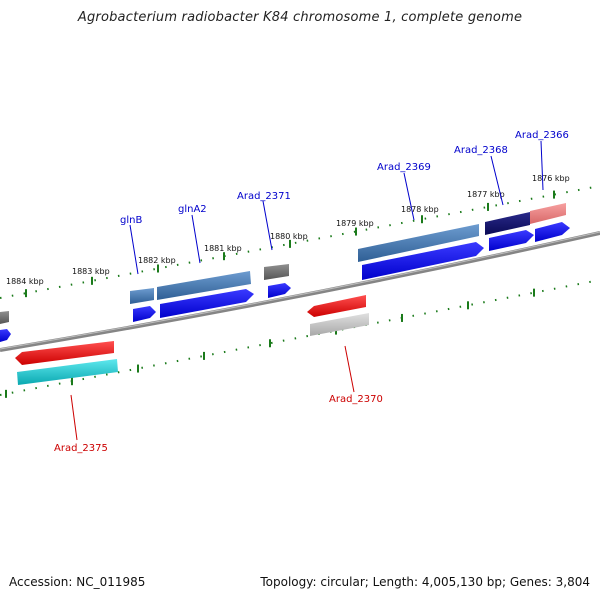 The image size is (600, 600). I want to click on tick-label-1876: 1876 kbp, so click(551, 178).